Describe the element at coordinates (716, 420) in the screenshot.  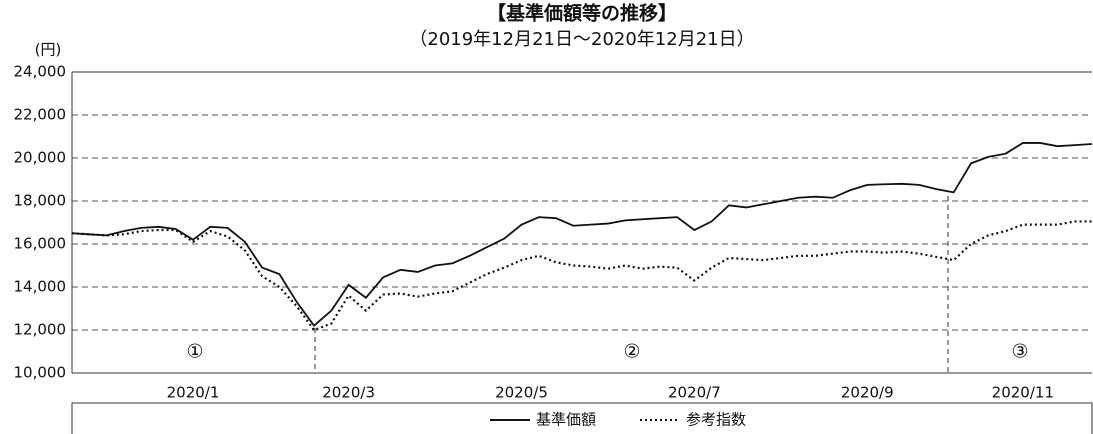
I see `legend-label: 参考指数` at that location.